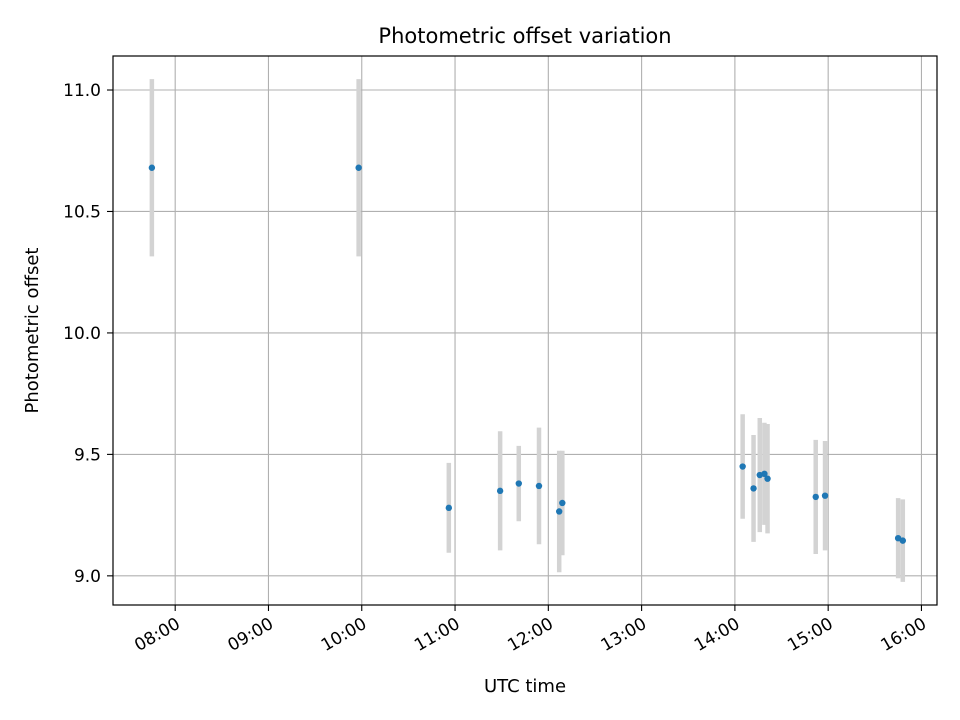 Image resolution: width=960 pixels, height=720 pixels. Describe the element at coordinates (87, 577) in the screenshot. I see `y-tick-label: 9.0` at that location.